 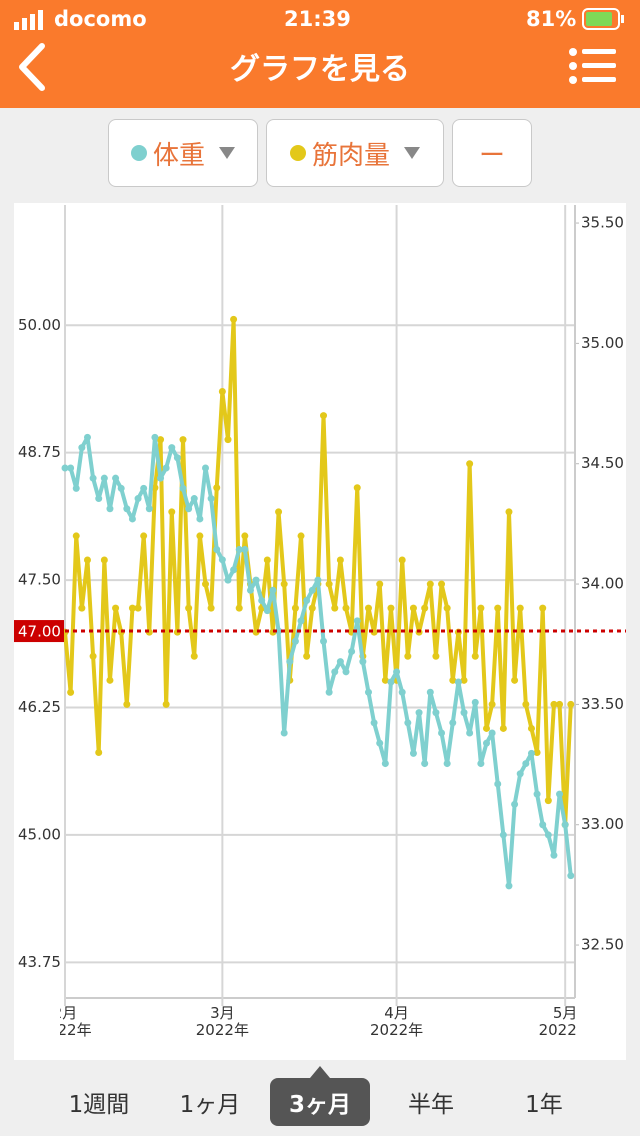 What do you see at coordinates (602, 223) in the screenshot?
I see `y2-tick-label: 35.50` at bounding box center [602, 223].